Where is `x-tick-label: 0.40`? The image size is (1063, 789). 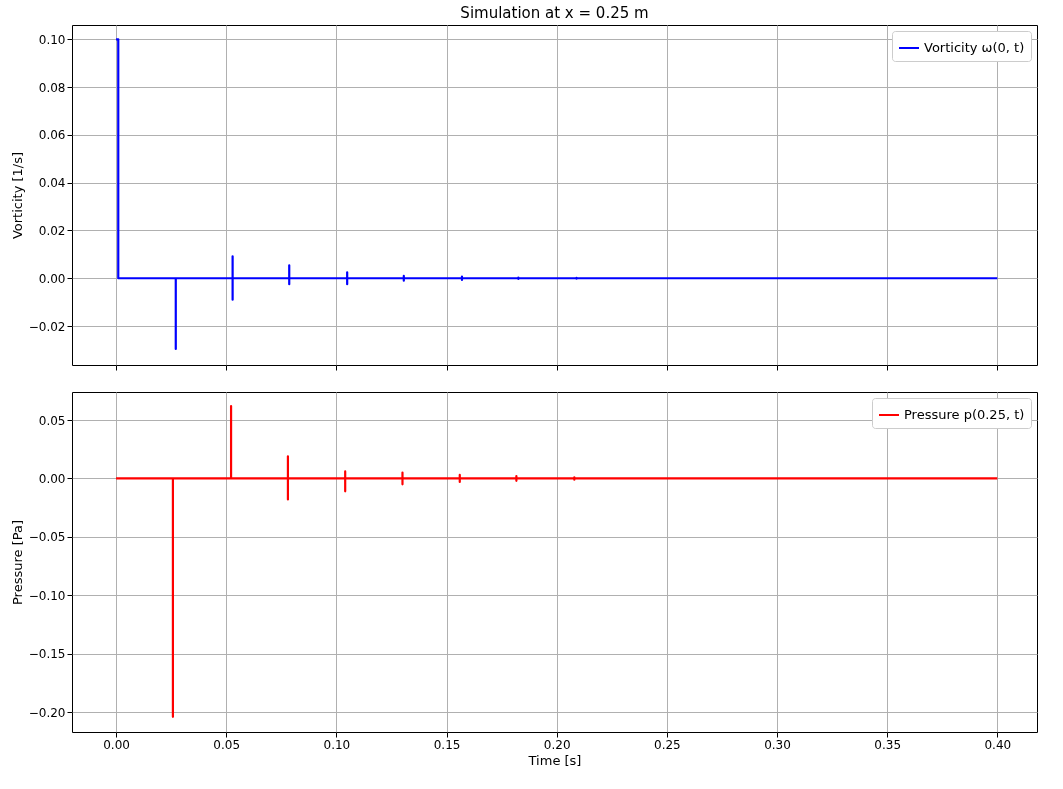
x-tick-label: 0.40 is located at coordinates (998, 744).